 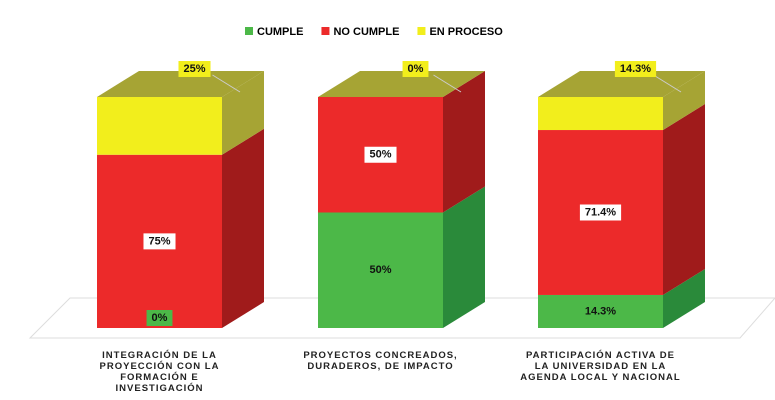 What do you see at coordinates (280, 32) in the screenshot?
I see `legend-label: CUMPLE` at bounding box center [280, 32].